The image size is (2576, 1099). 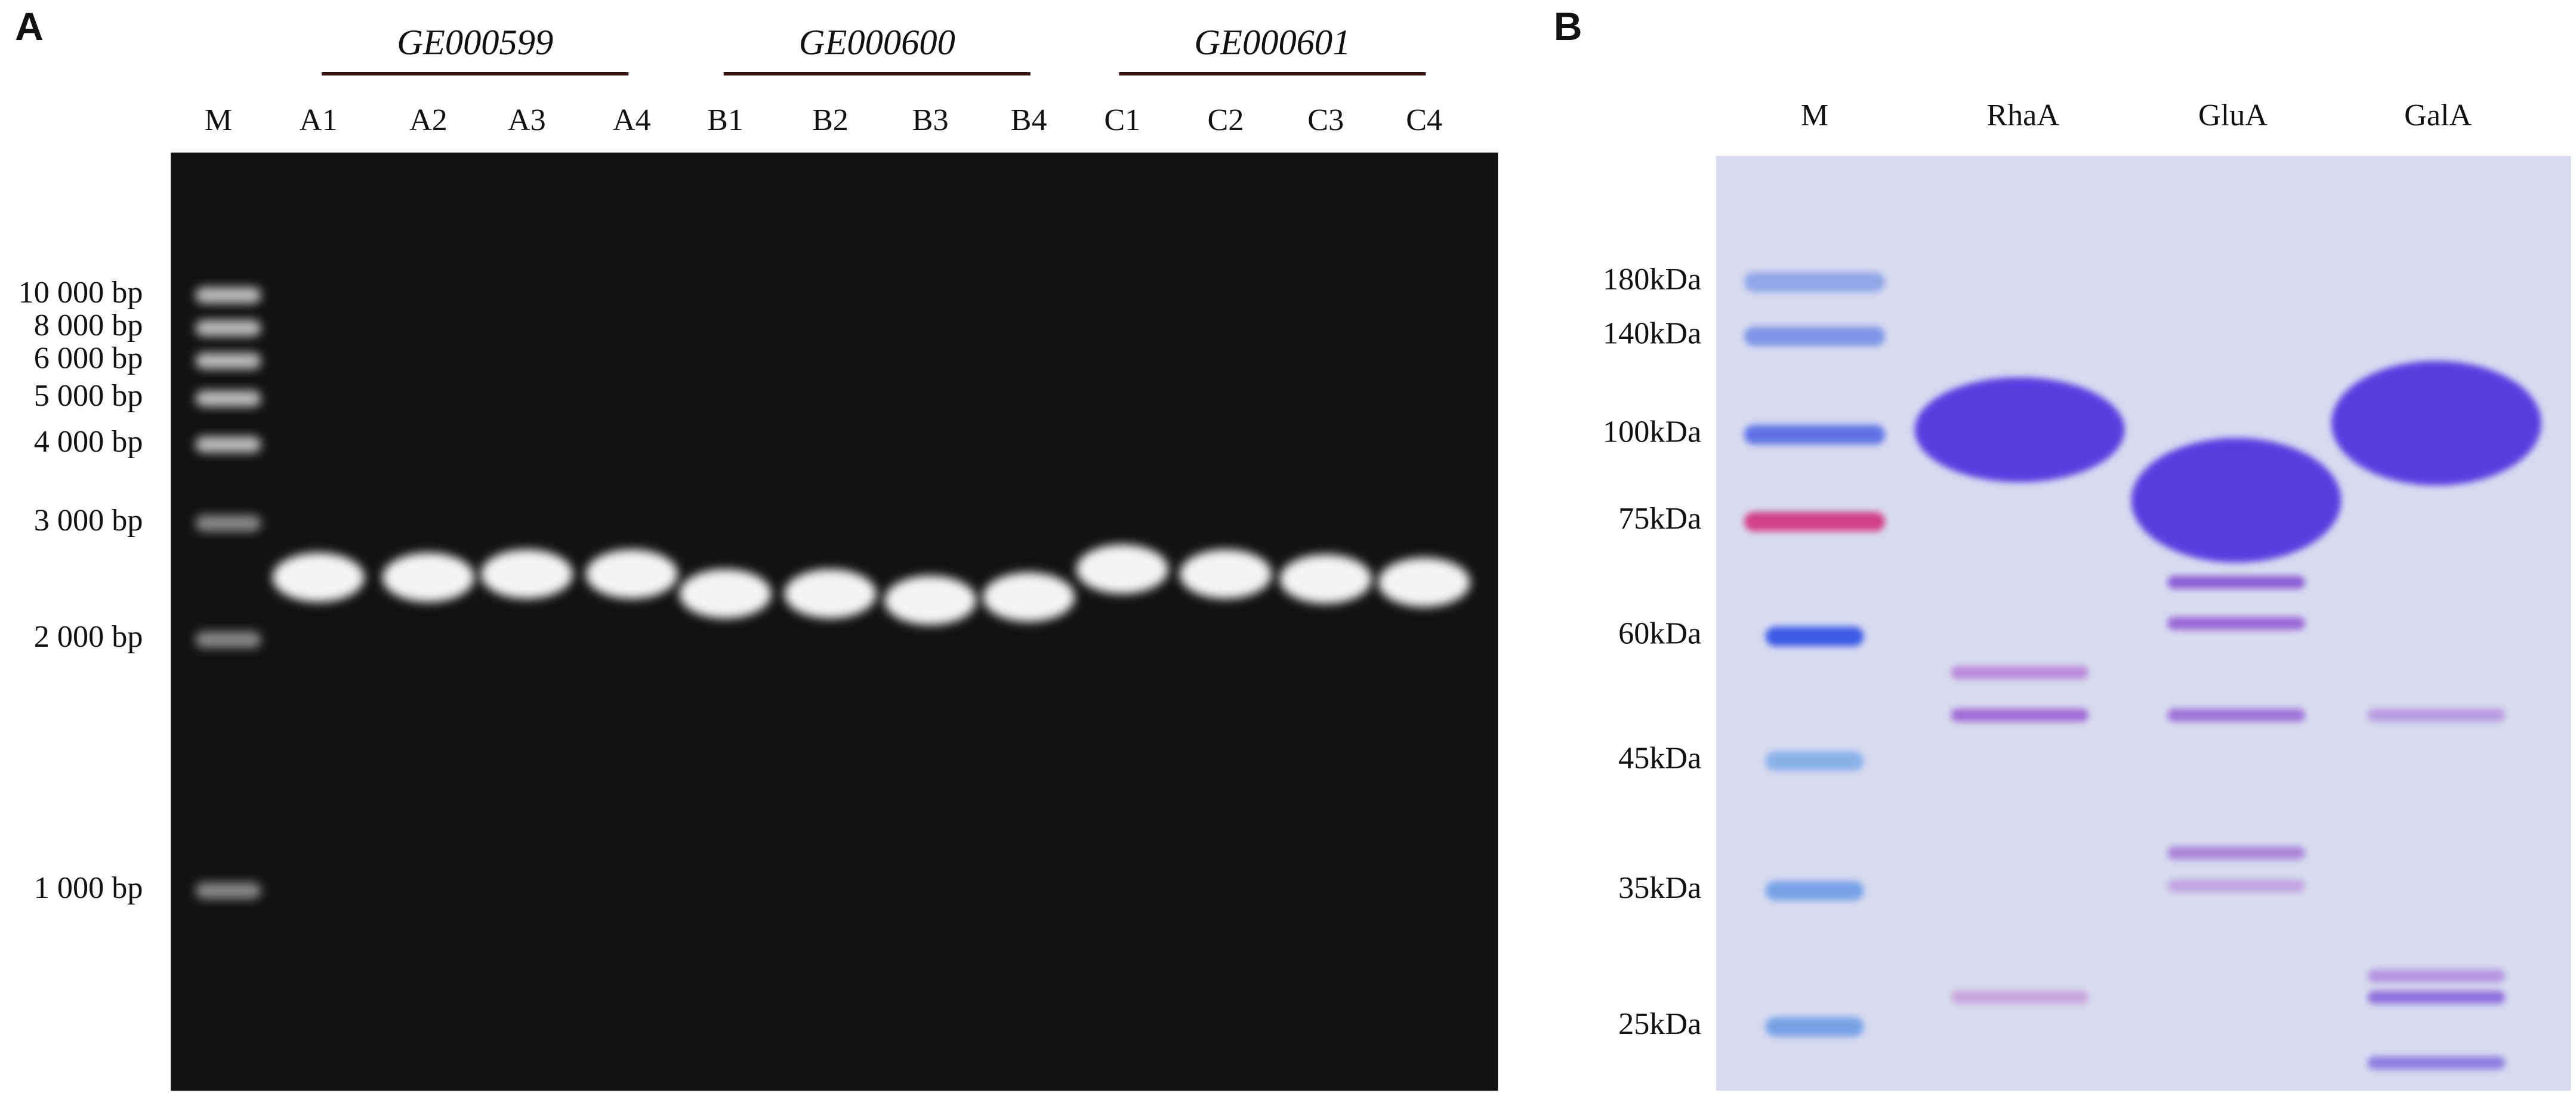 I want to click on marker-label: 6 000 bp, so click(x=88, y=358).